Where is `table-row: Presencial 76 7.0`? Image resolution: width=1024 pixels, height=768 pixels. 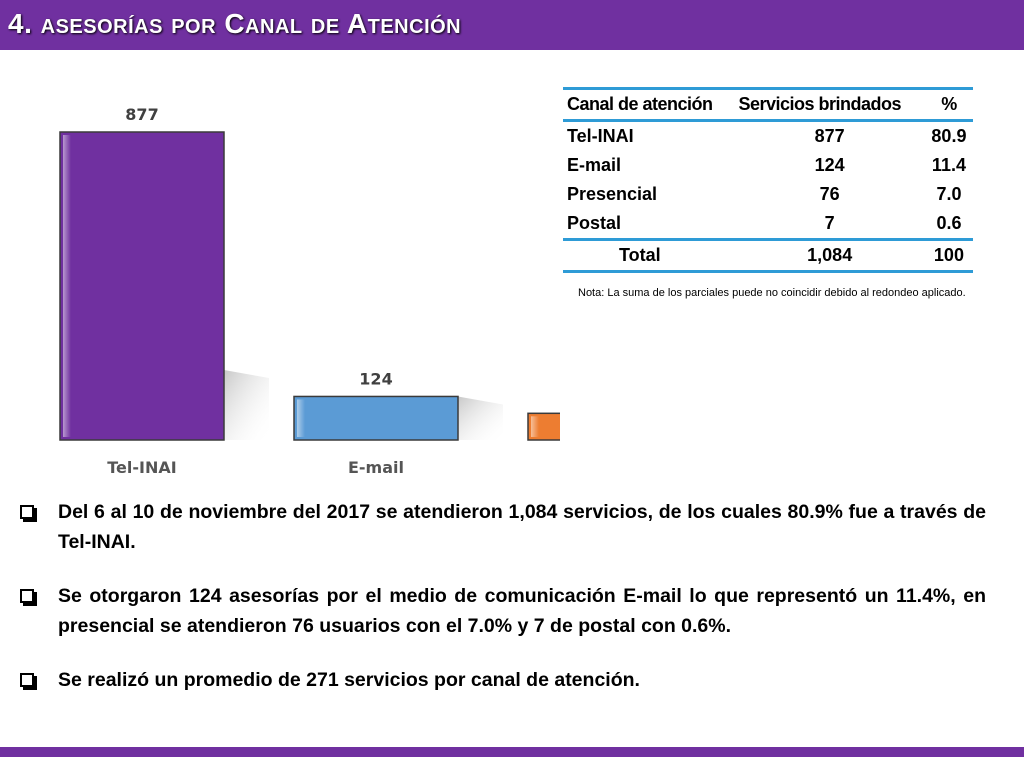 table-row: Presencial 76 7.0 is located at coordinates (768, 194).